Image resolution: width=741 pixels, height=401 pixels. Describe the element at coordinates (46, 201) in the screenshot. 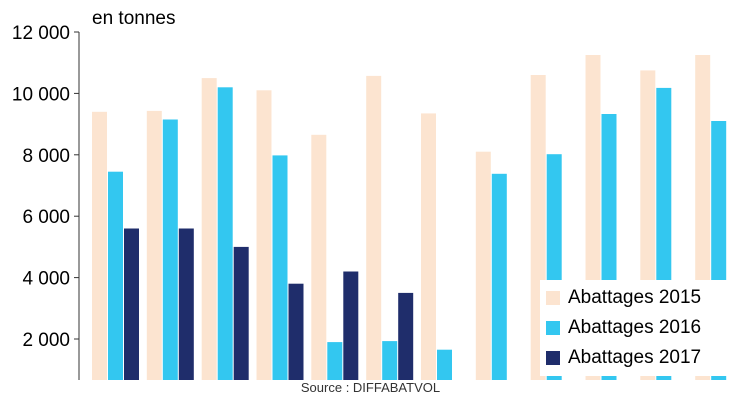

I see `y-axis: 2 000 4 000 6 000 8 000 10 000 12 000` at that location.